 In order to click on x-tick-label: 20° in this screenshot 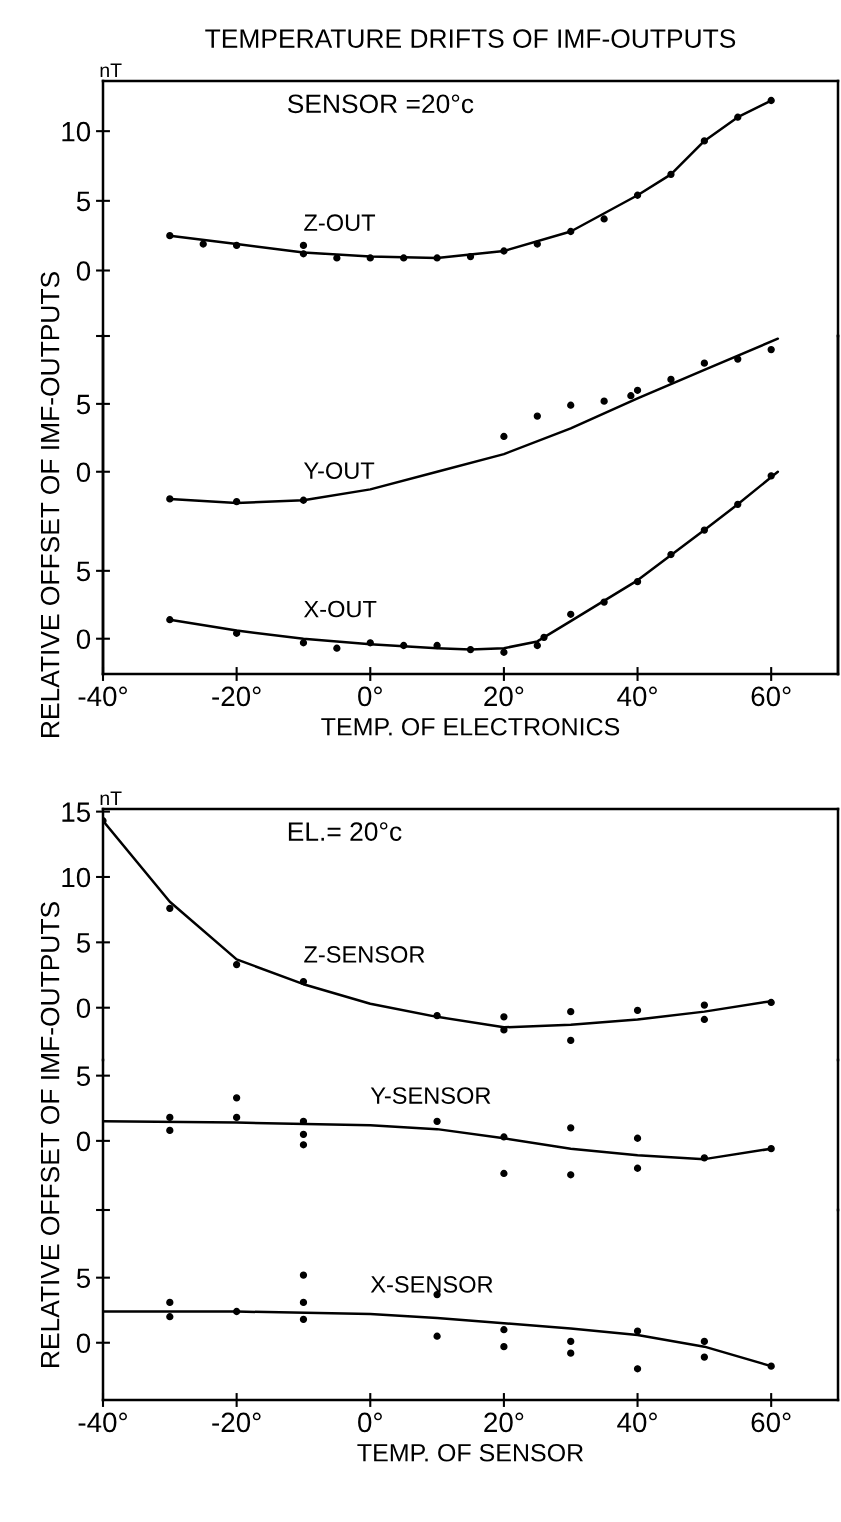, I will do `click(504, 1422)`.